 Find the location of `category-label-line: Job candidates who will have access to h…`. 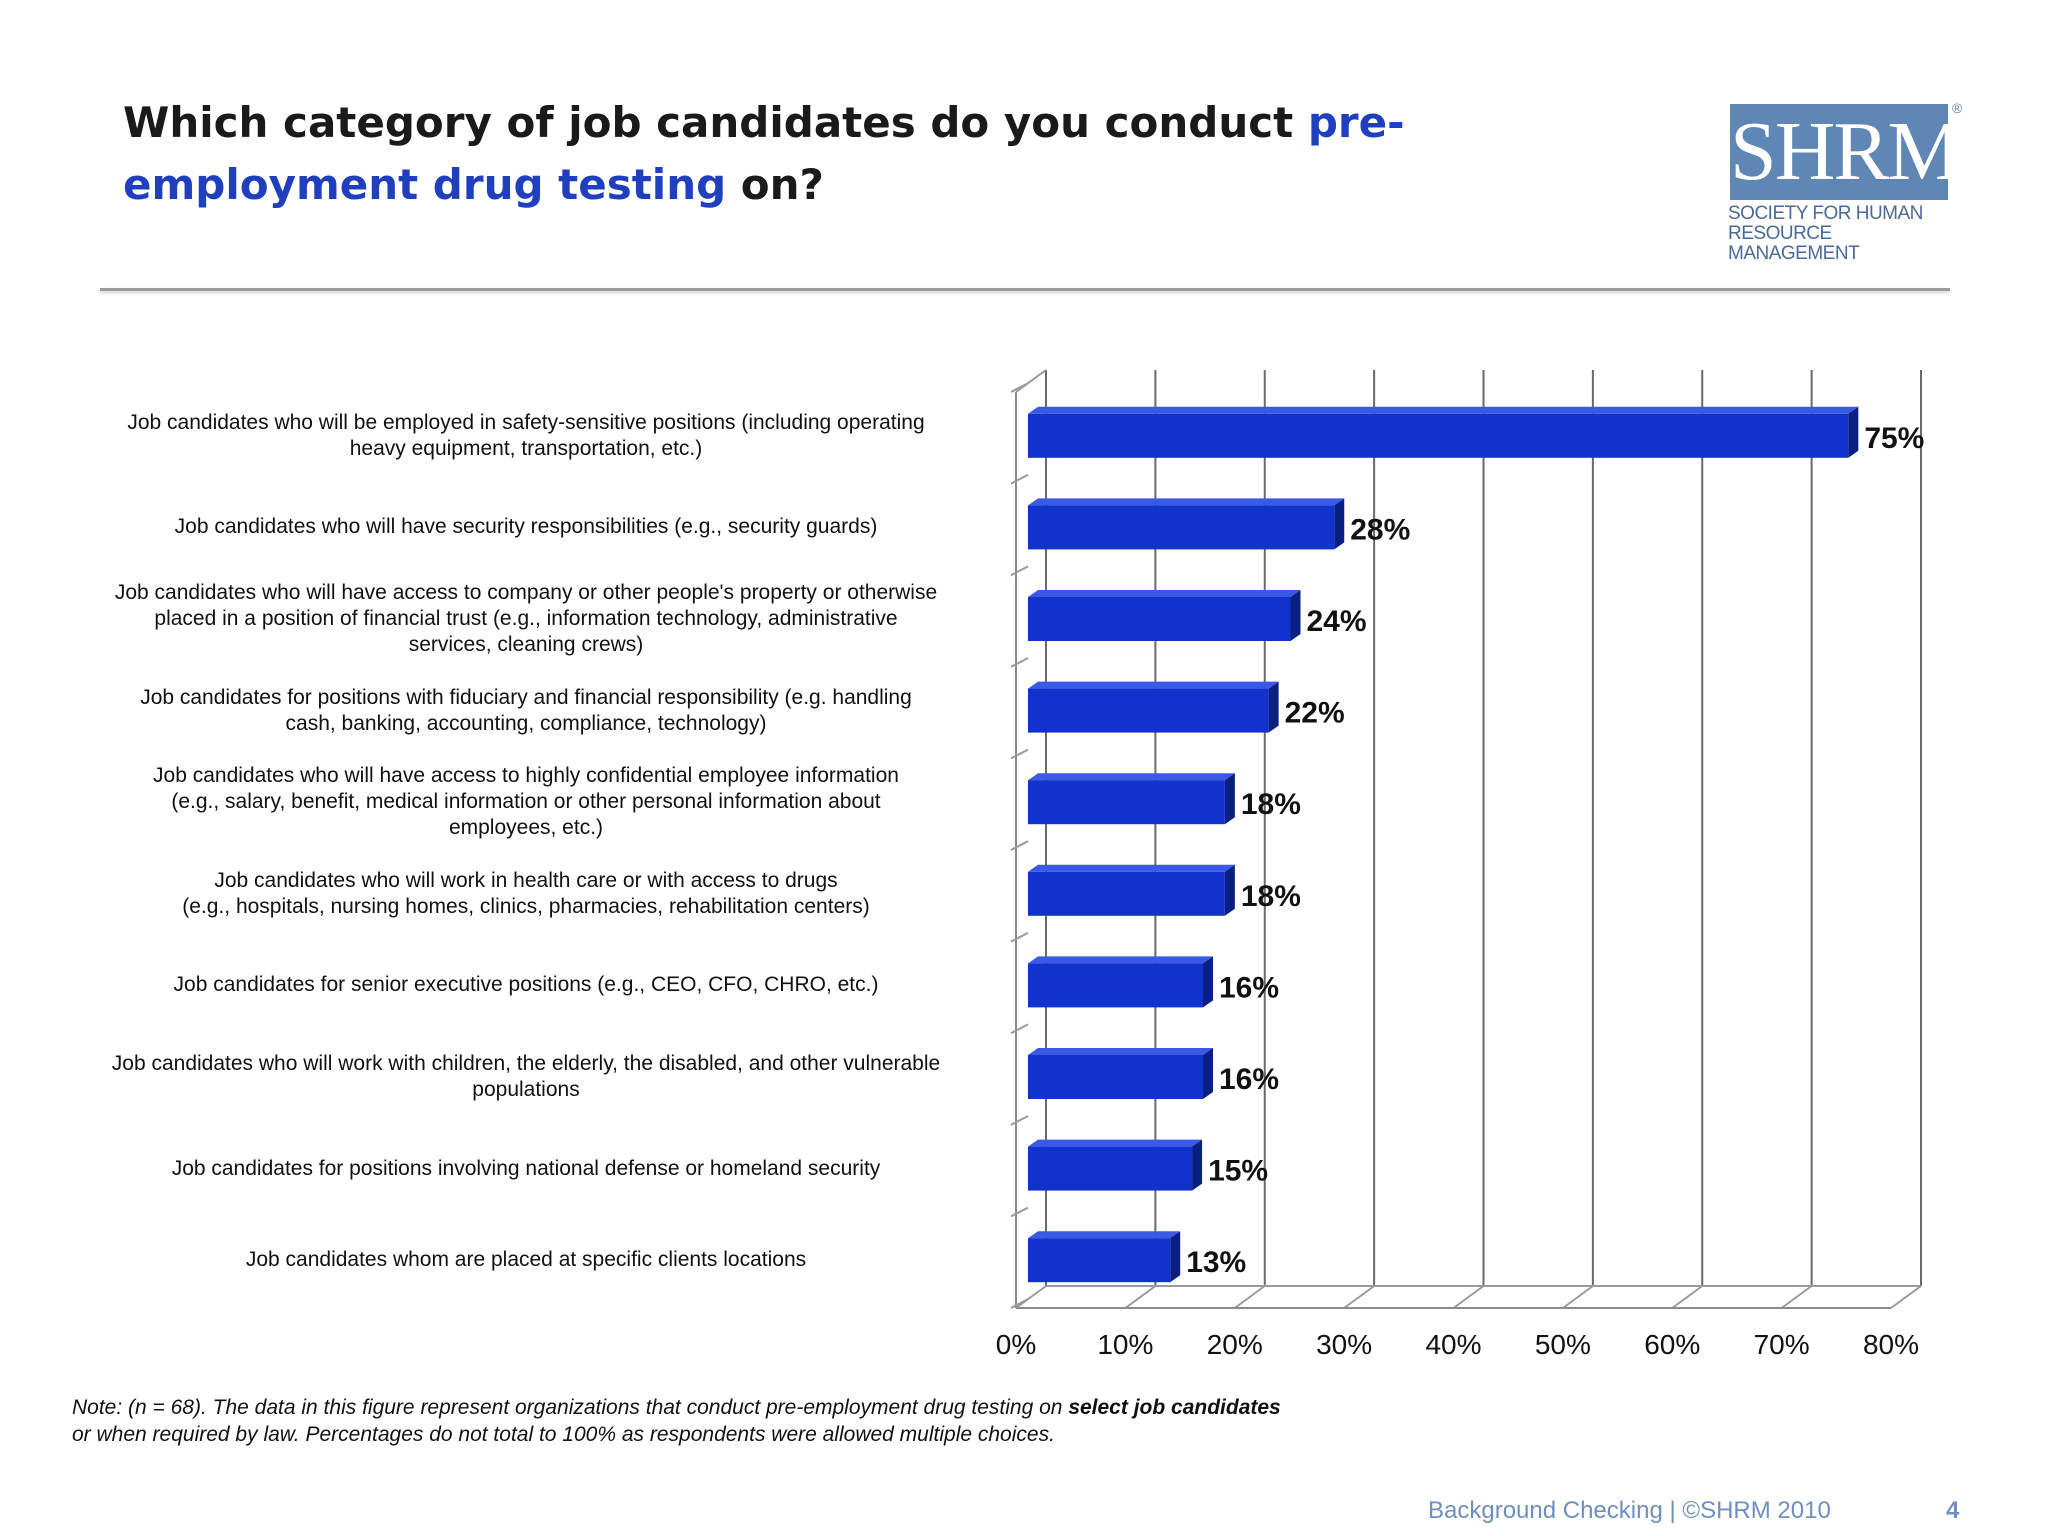

category-label-line: Job candidates who will have access to h… is located at coordinates (526, 776).